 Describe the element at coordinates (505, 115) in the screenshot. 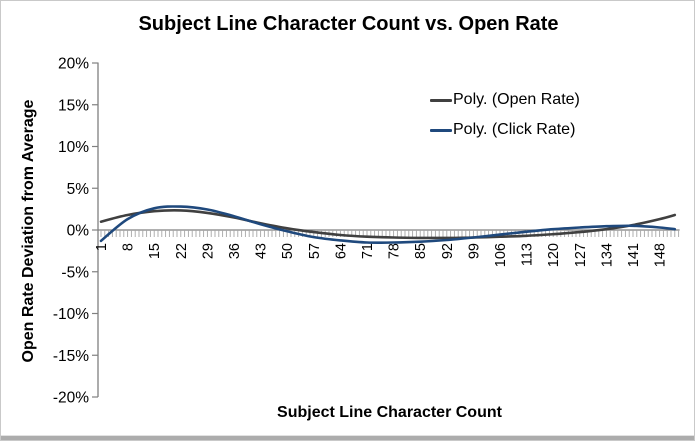

I see `legend: Poly. (Open Rate) Poly. (Click Rate)` at that location.